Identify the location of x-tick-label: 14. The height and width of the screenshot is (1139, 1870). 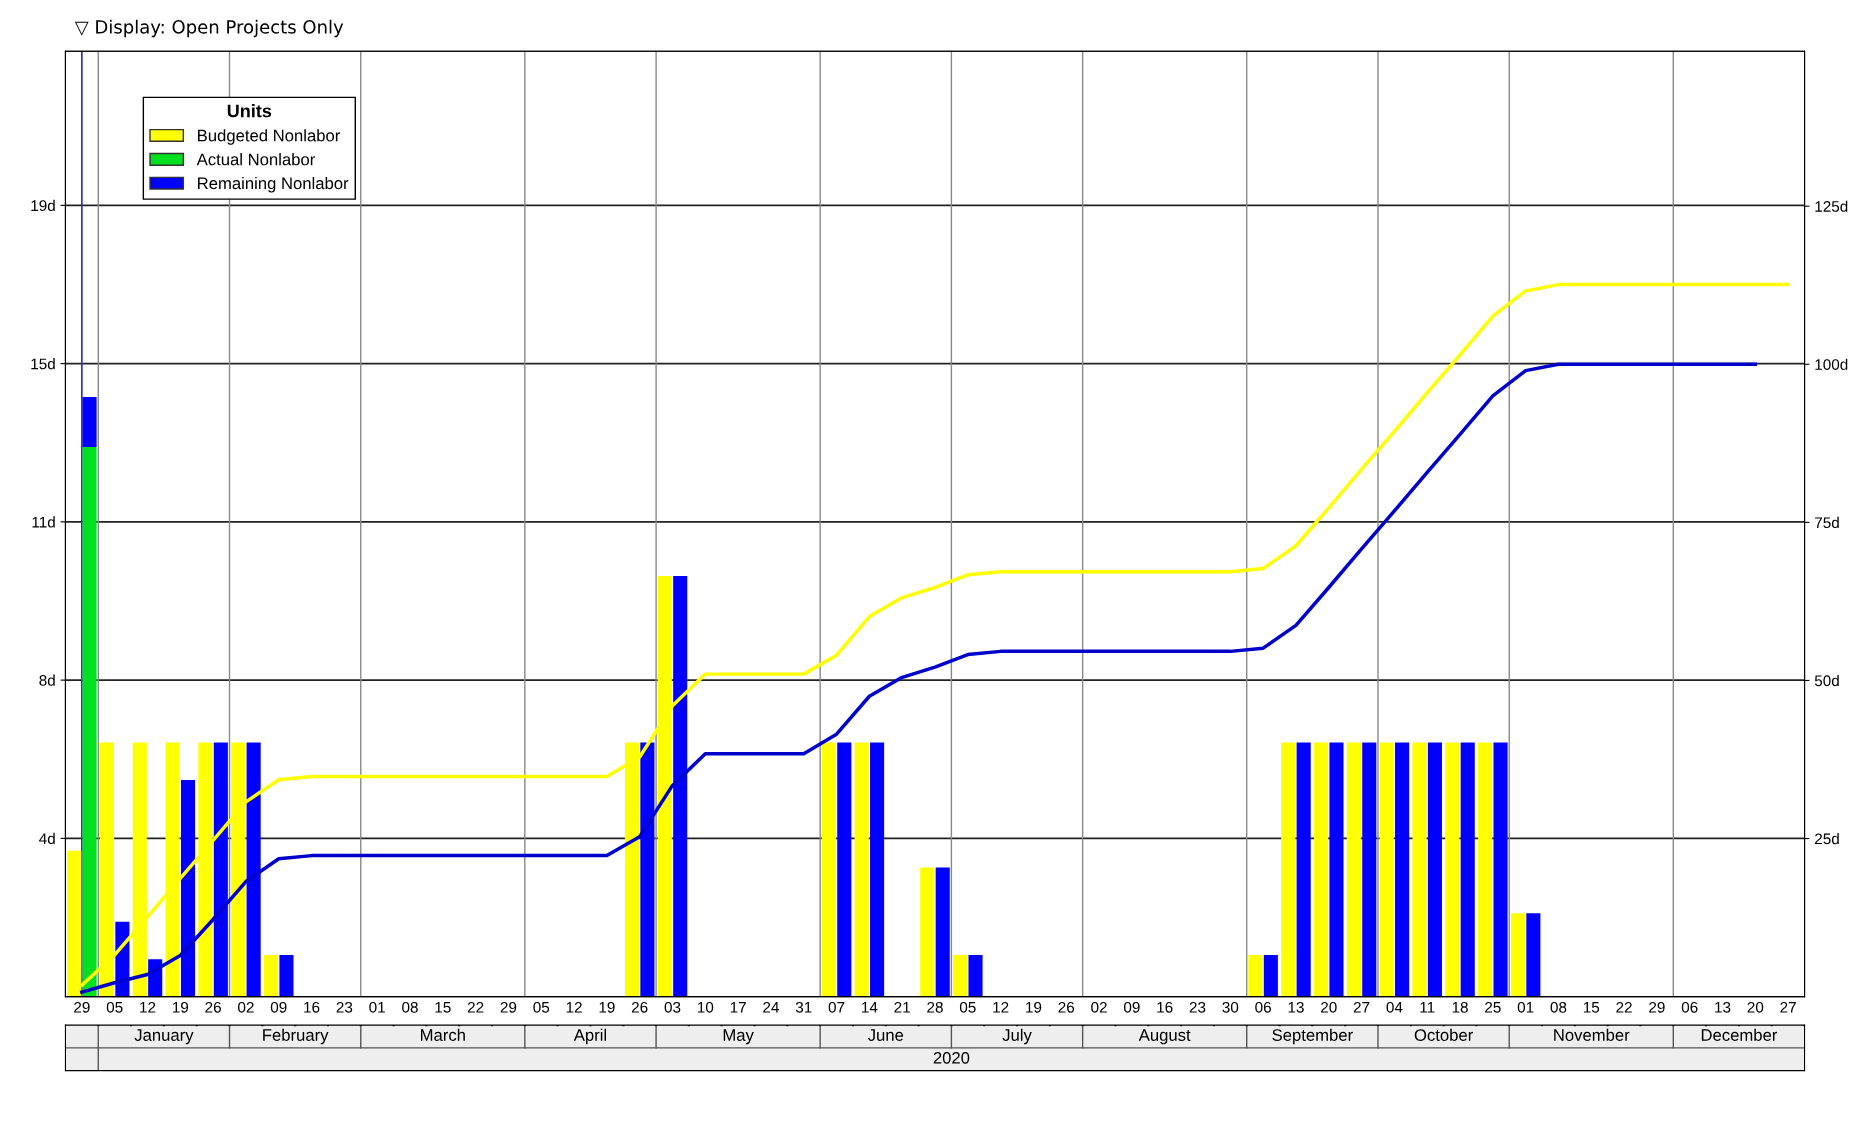
(870, 1007).